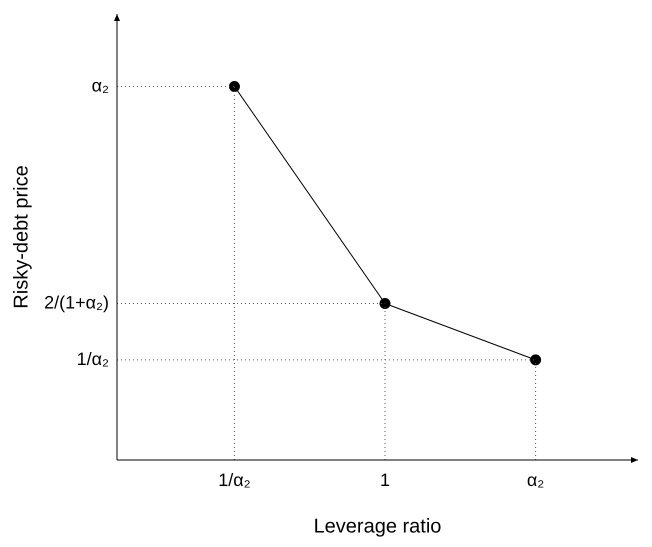 The height and width of the screenshot is (547, 652). What do you see at coordinates (21, 237) in the screenshot?
I see `y-axis-title: Risky-debt price` at bounding box center [21, 237].